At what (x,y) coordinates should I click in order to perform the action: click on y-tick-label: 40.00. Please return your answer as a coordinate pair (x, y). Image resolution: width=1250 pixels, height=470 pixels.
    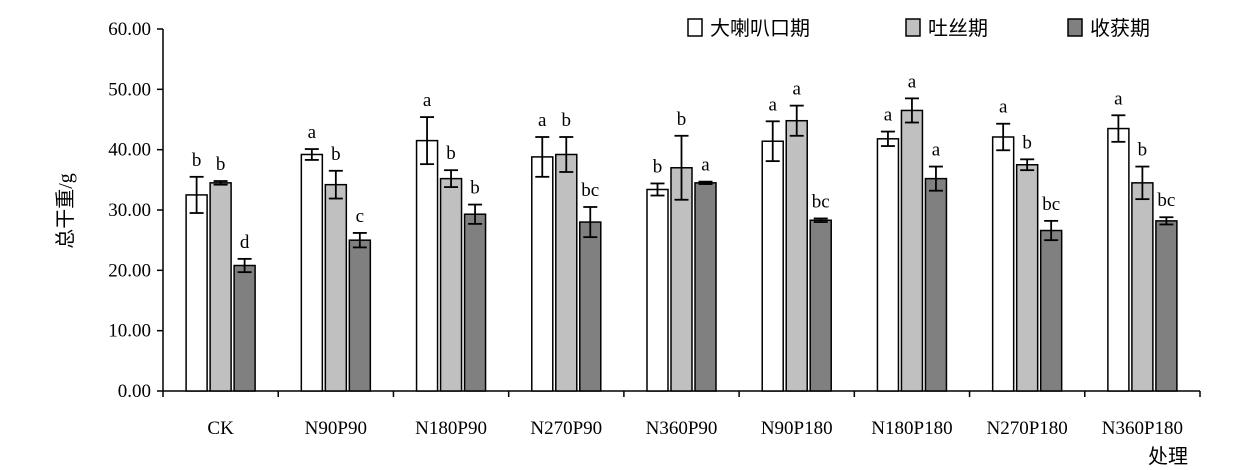
    Looking at the image, I should click on (129, 150).